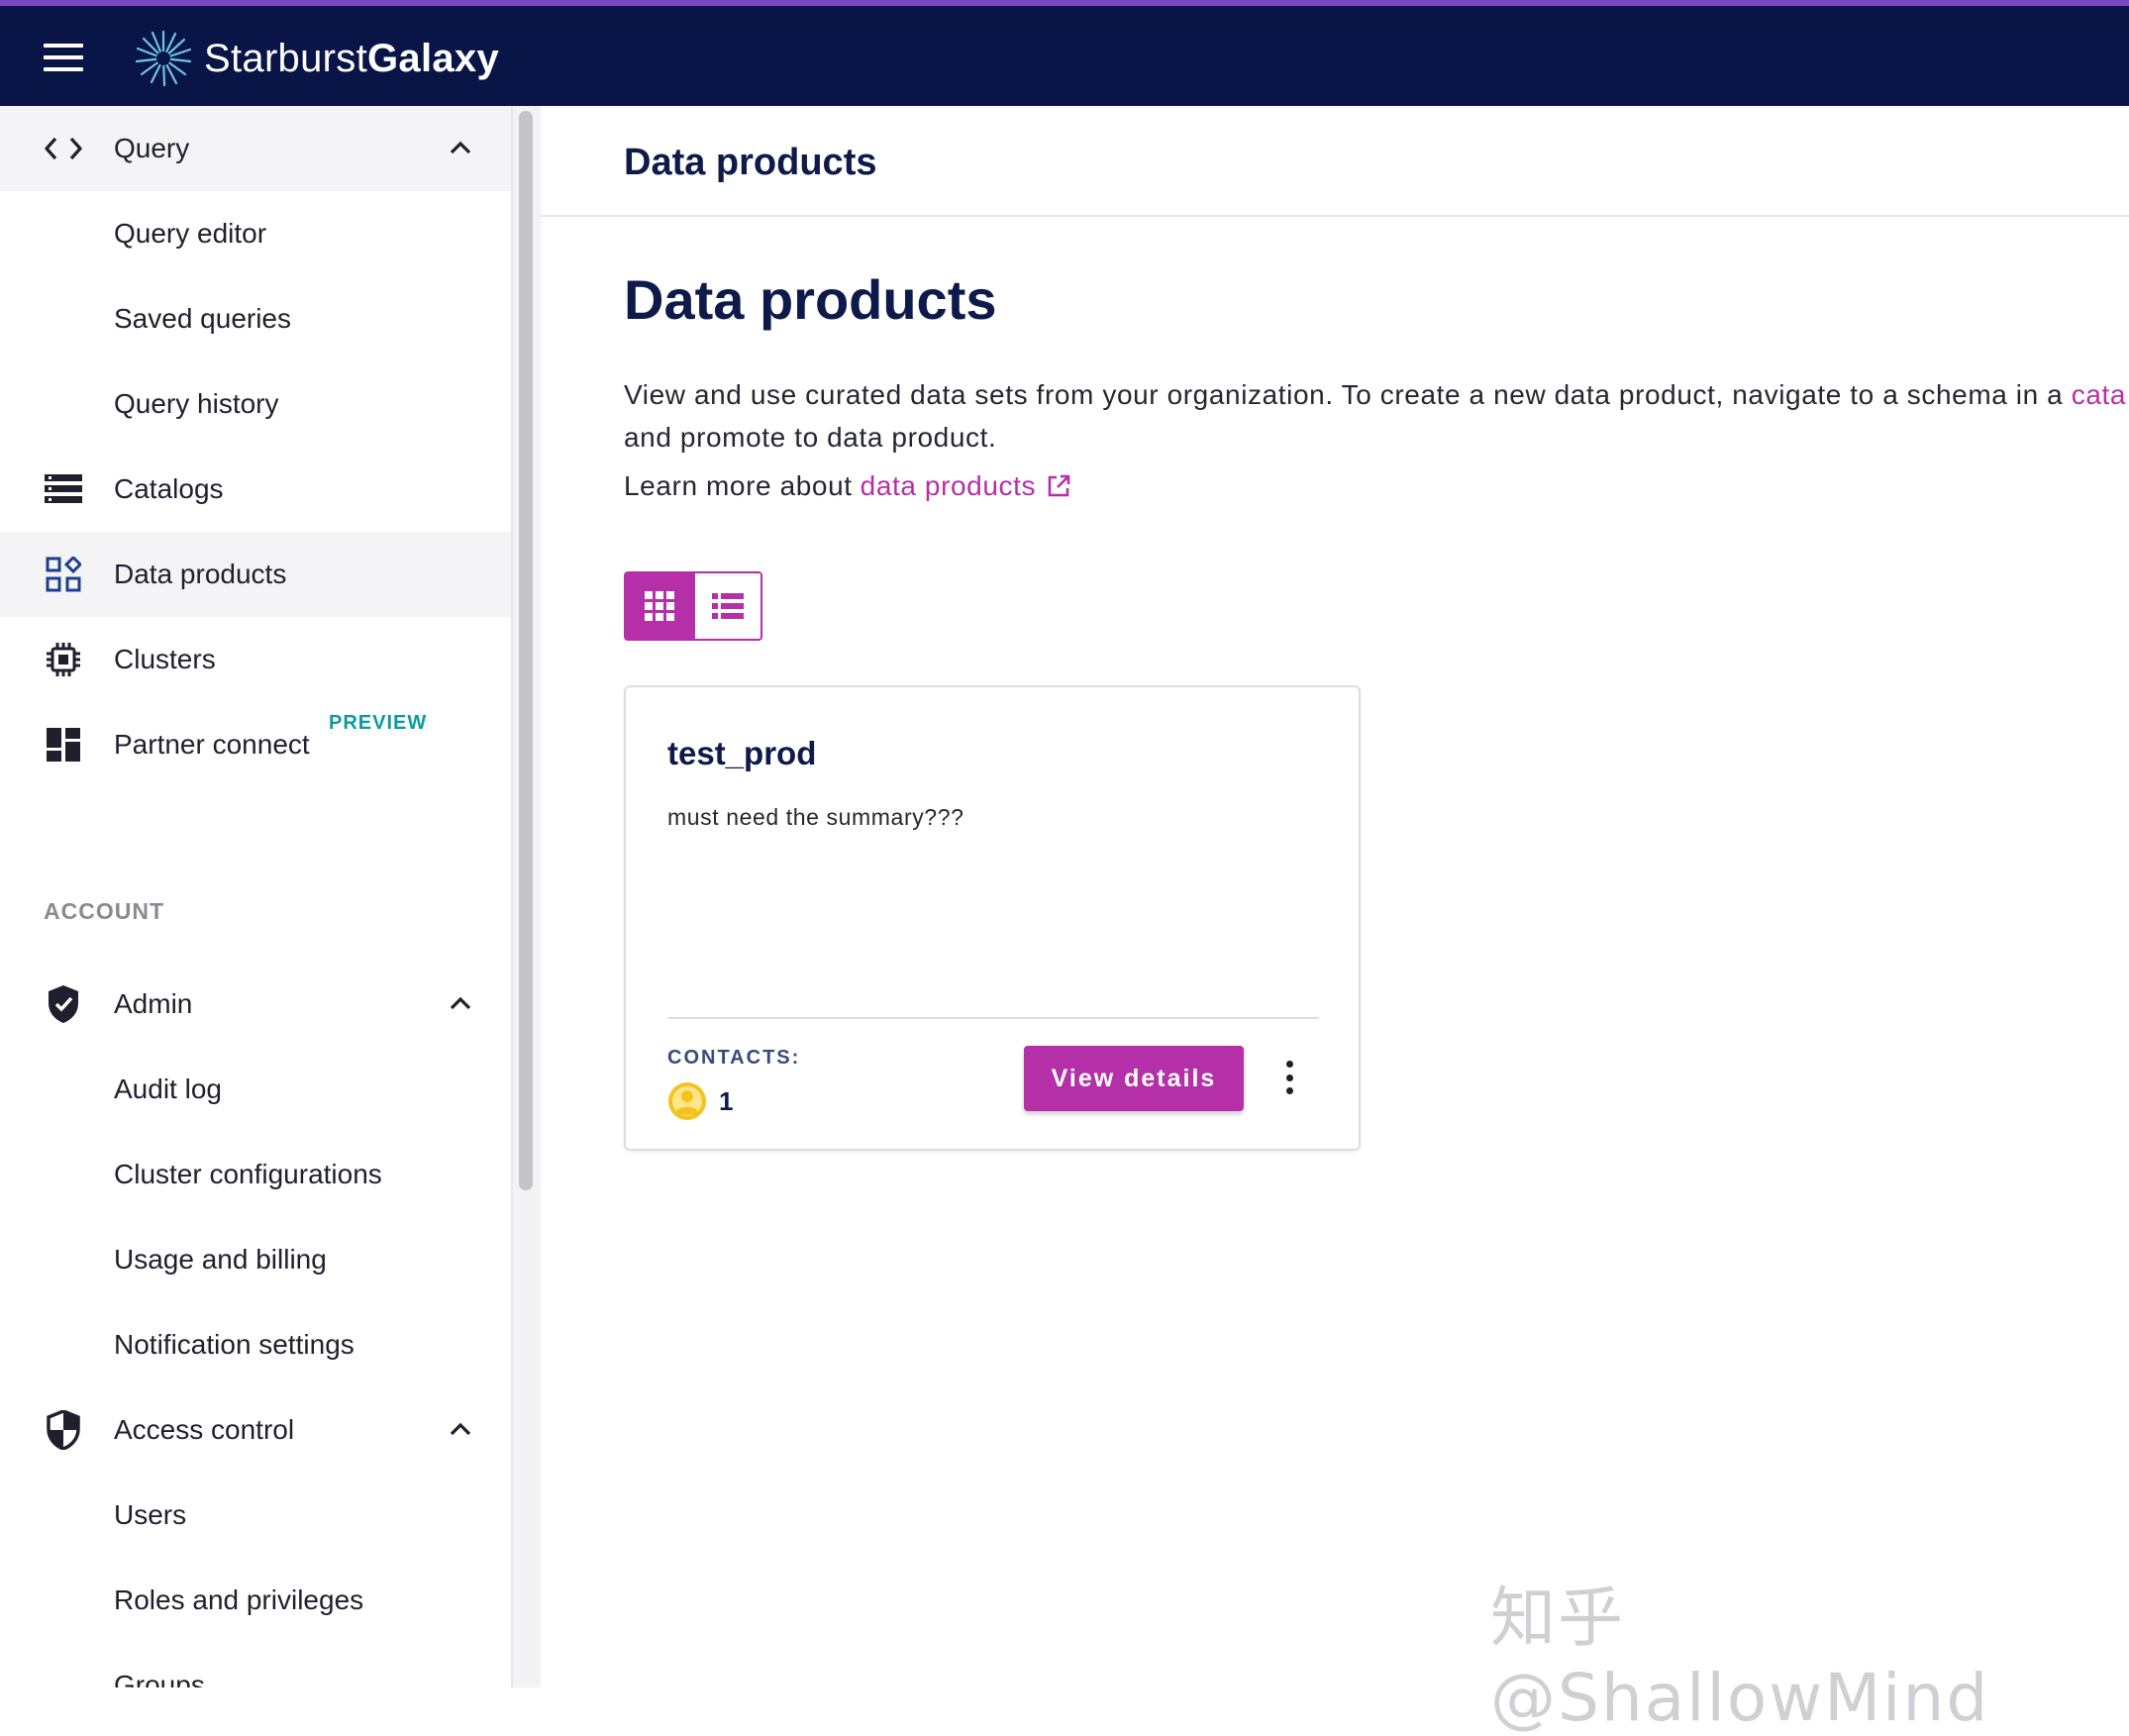  What do you see at coordinates (256, 1004) in the screenshot?
I see `sidebar-item-admin: Admin` at bounding box center [256, 1004].